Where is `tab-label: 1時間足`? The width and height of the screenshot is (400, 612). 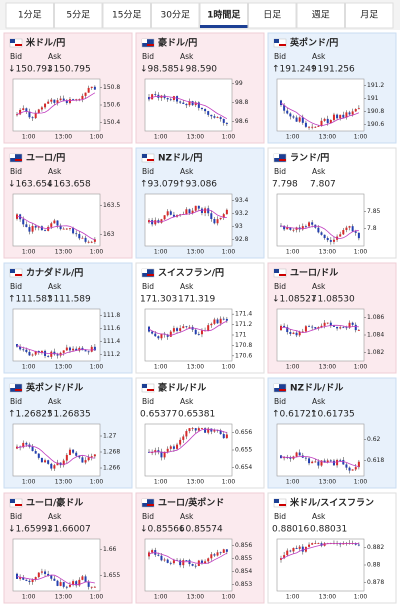 tab-label: 1時間足 is located at coordinates (224, 15).